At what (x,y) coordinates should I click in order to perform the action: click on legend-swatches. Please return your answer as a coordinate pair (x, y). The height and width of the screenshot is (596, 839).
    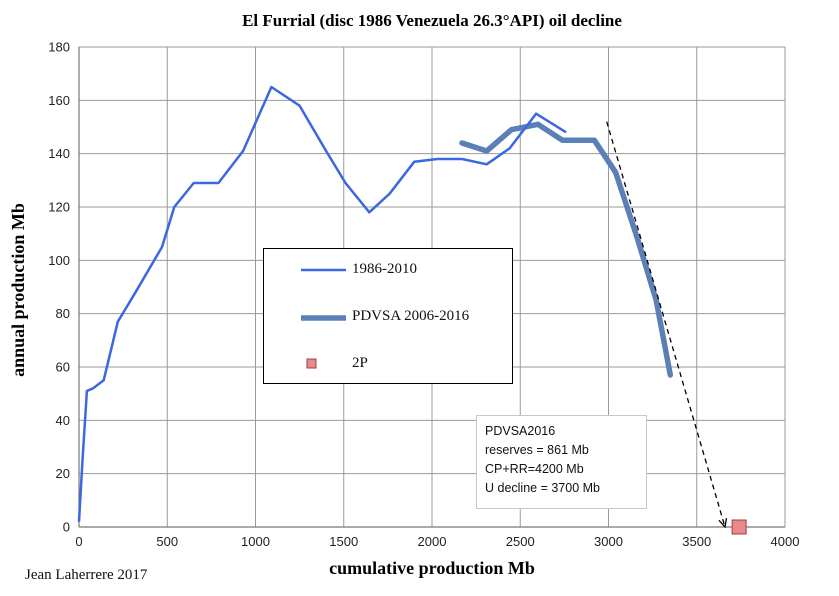
    Looking at the image, I should click on (323, 318).